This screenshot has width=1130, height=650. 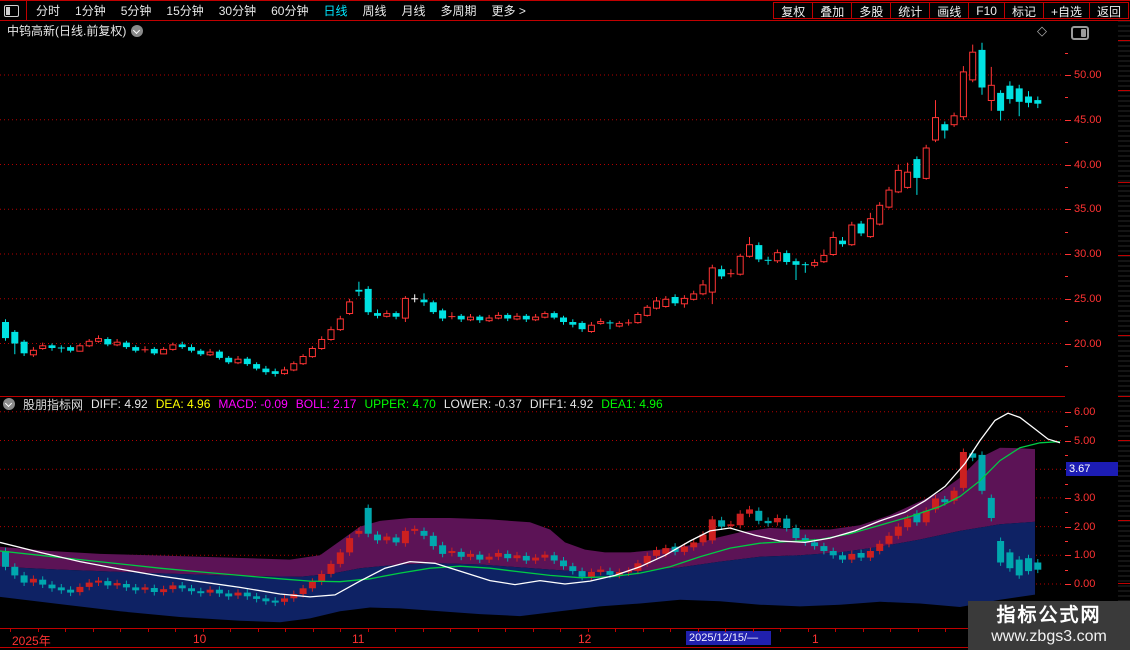 I want to click on indicator-source-label: 股朋指标网, so click(x=53, y=404).